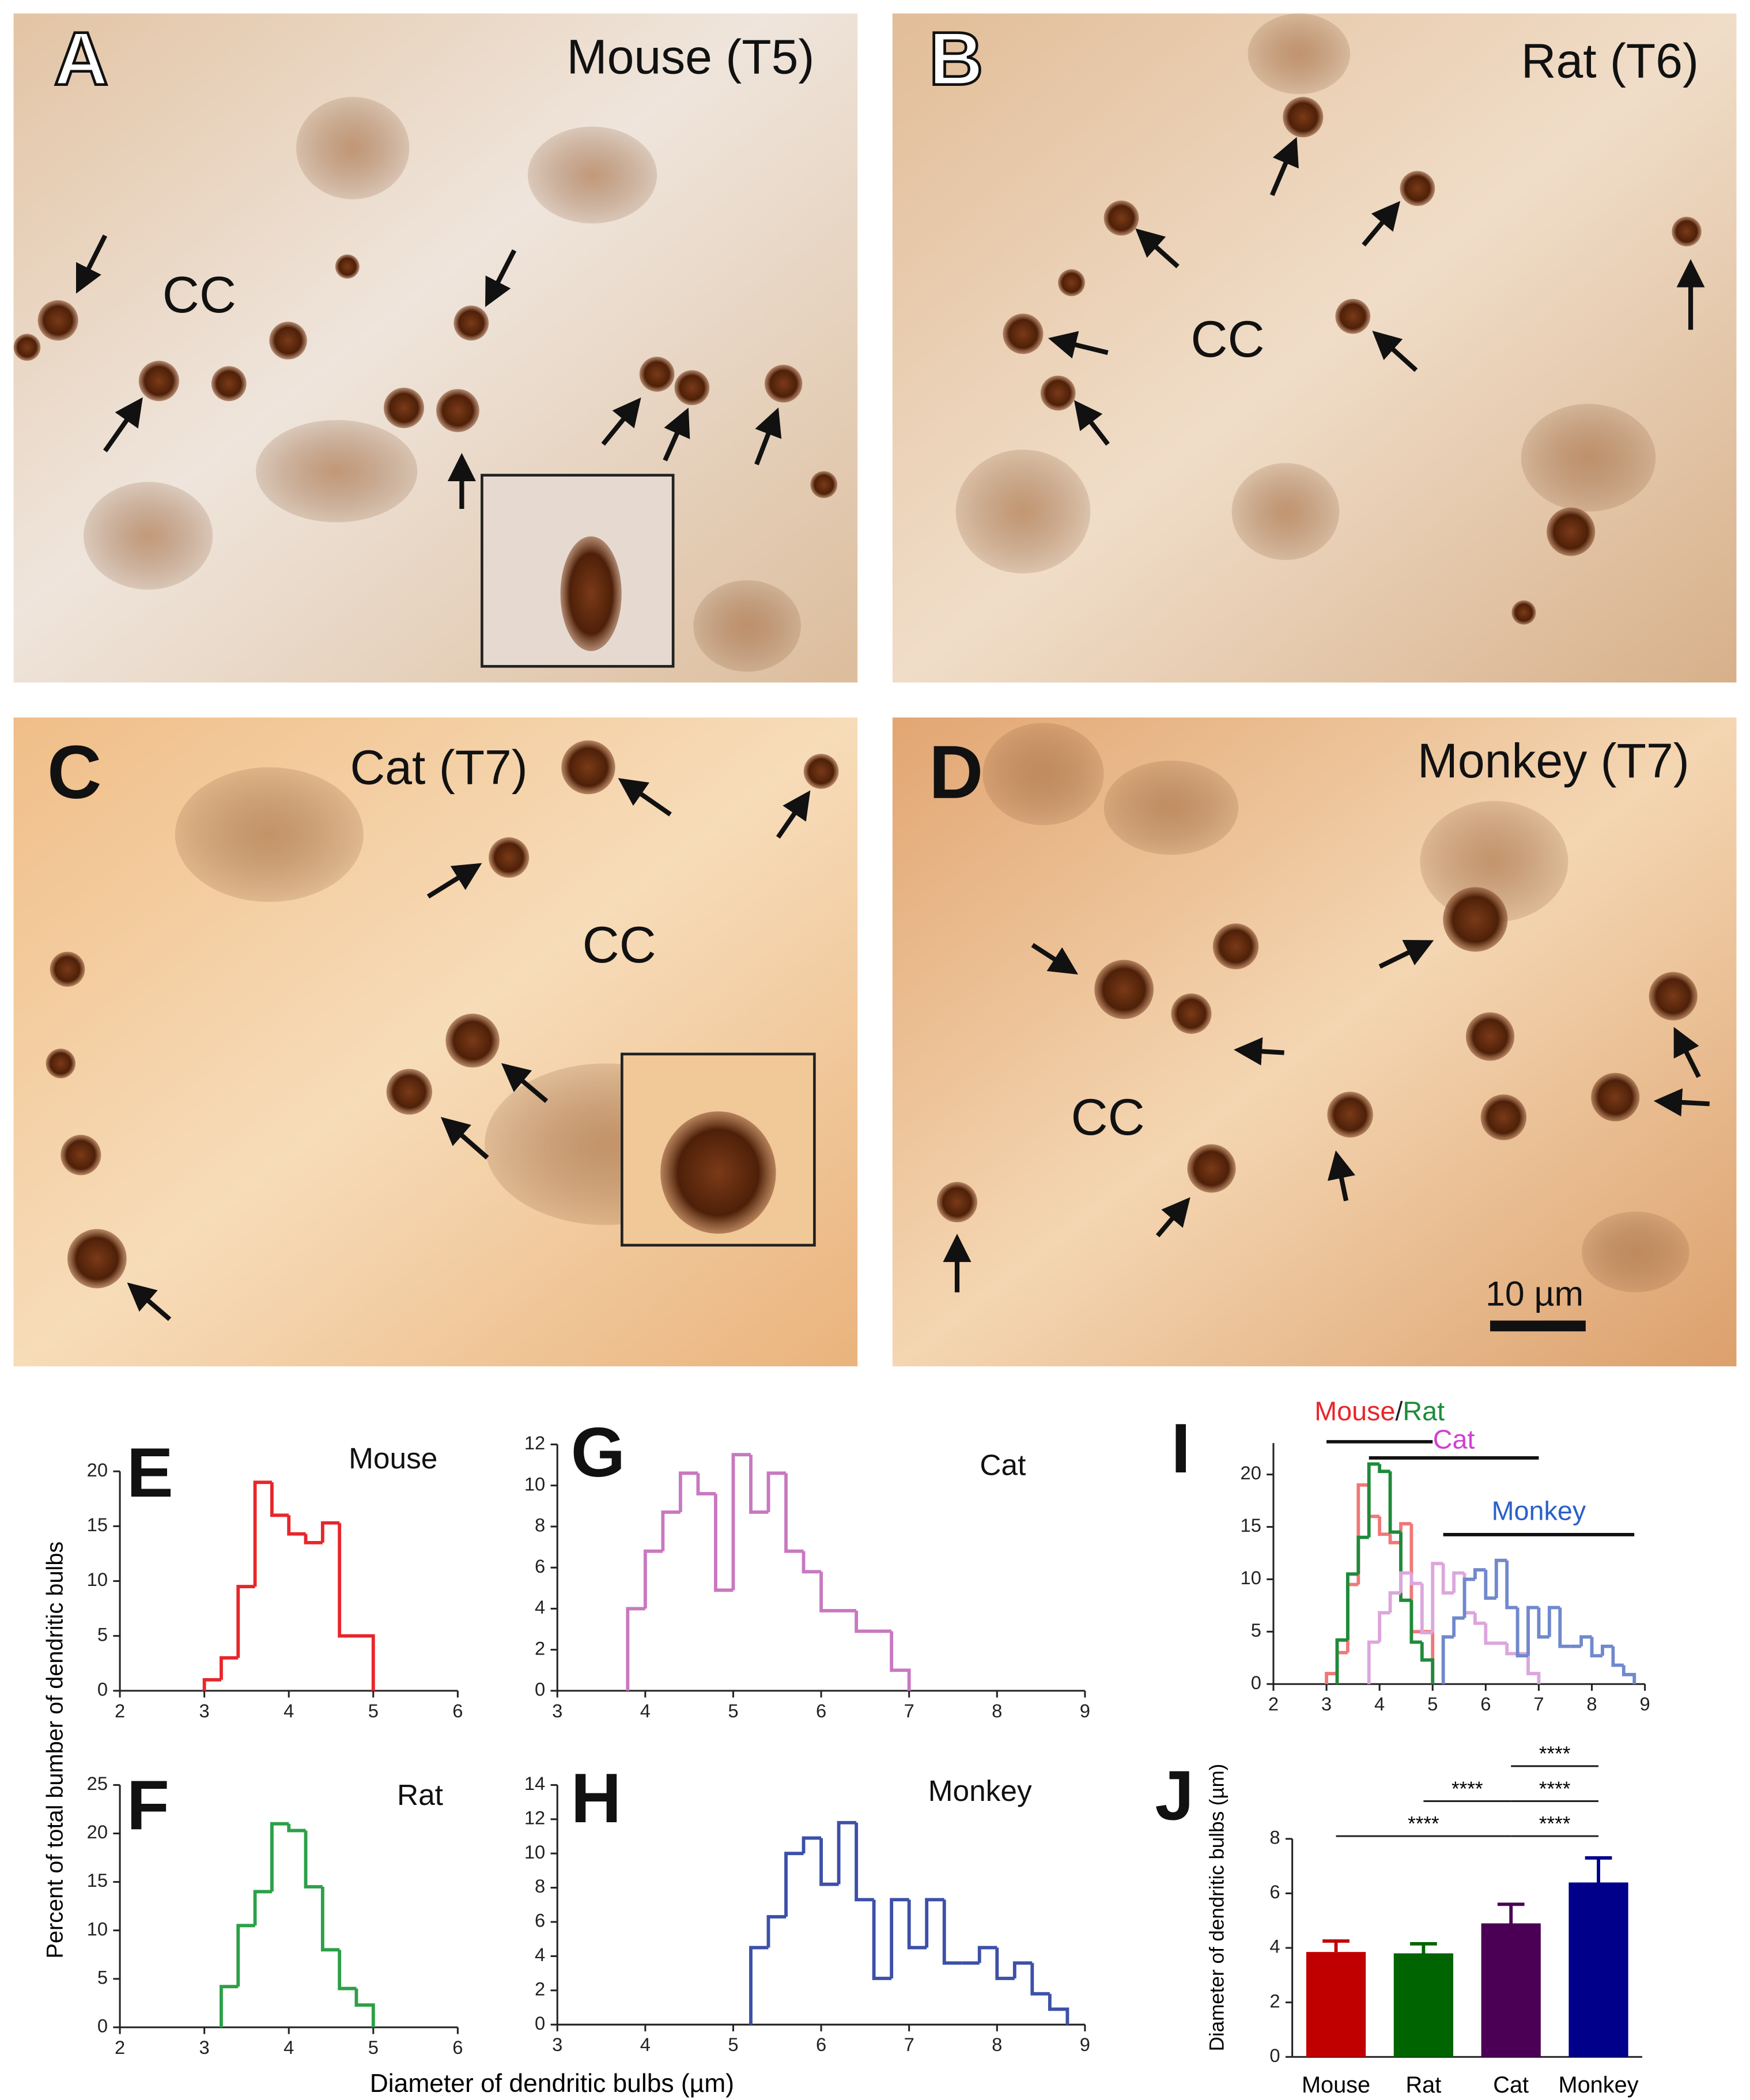  What do you see at coordinates (393, 1458) in the screenshot?
I see `chart-title: Mouse` at bounding box center [393, 1458].